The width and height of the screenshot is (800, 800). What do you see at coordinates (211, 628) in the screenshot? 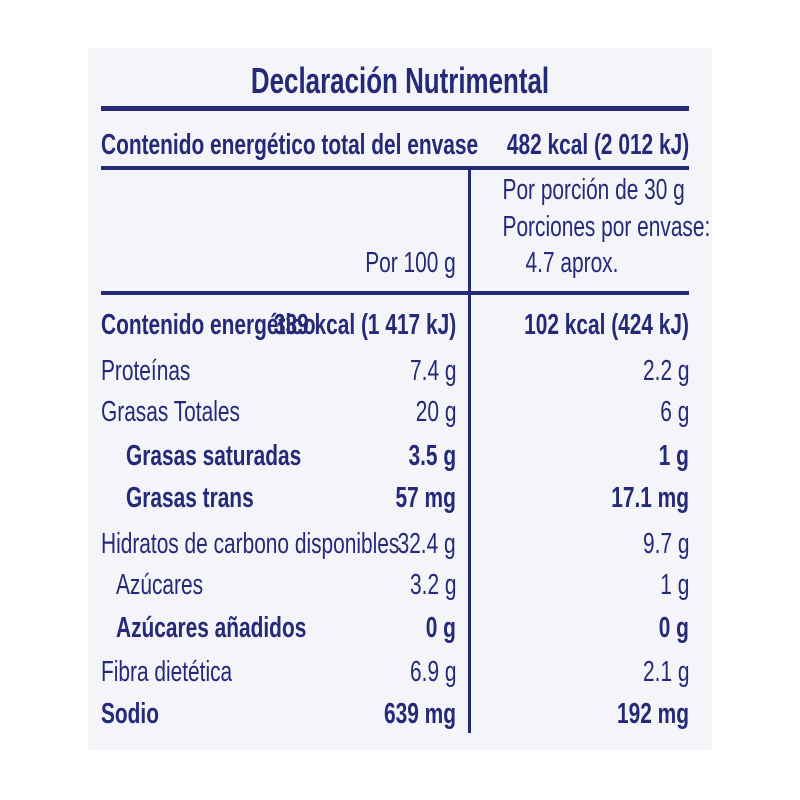
I see `row-label: Azúcares añadidos` at bounding box center [211, 628].